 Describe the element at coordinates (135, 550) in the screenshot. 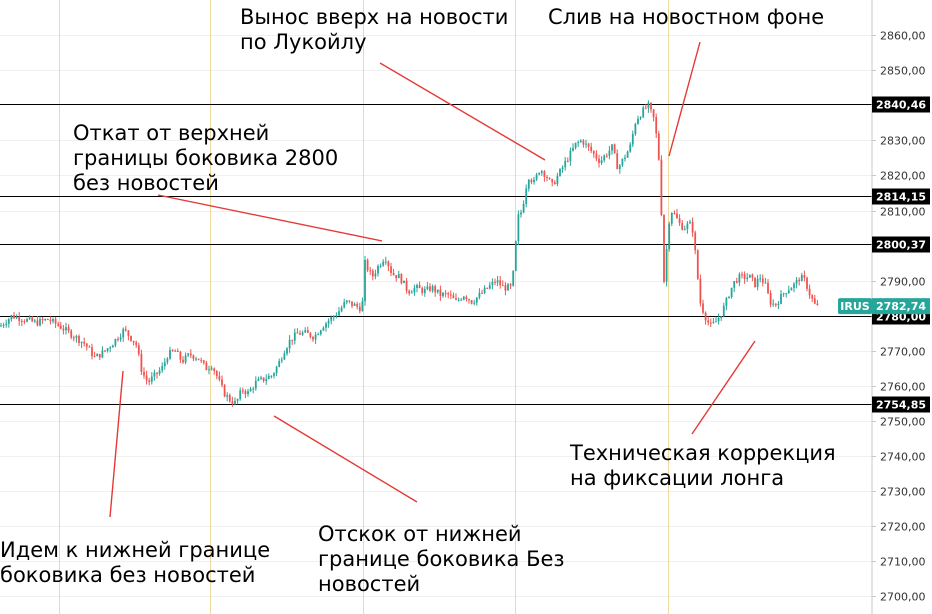

I see `annotation-line: Идем к нижней границе` at that location.